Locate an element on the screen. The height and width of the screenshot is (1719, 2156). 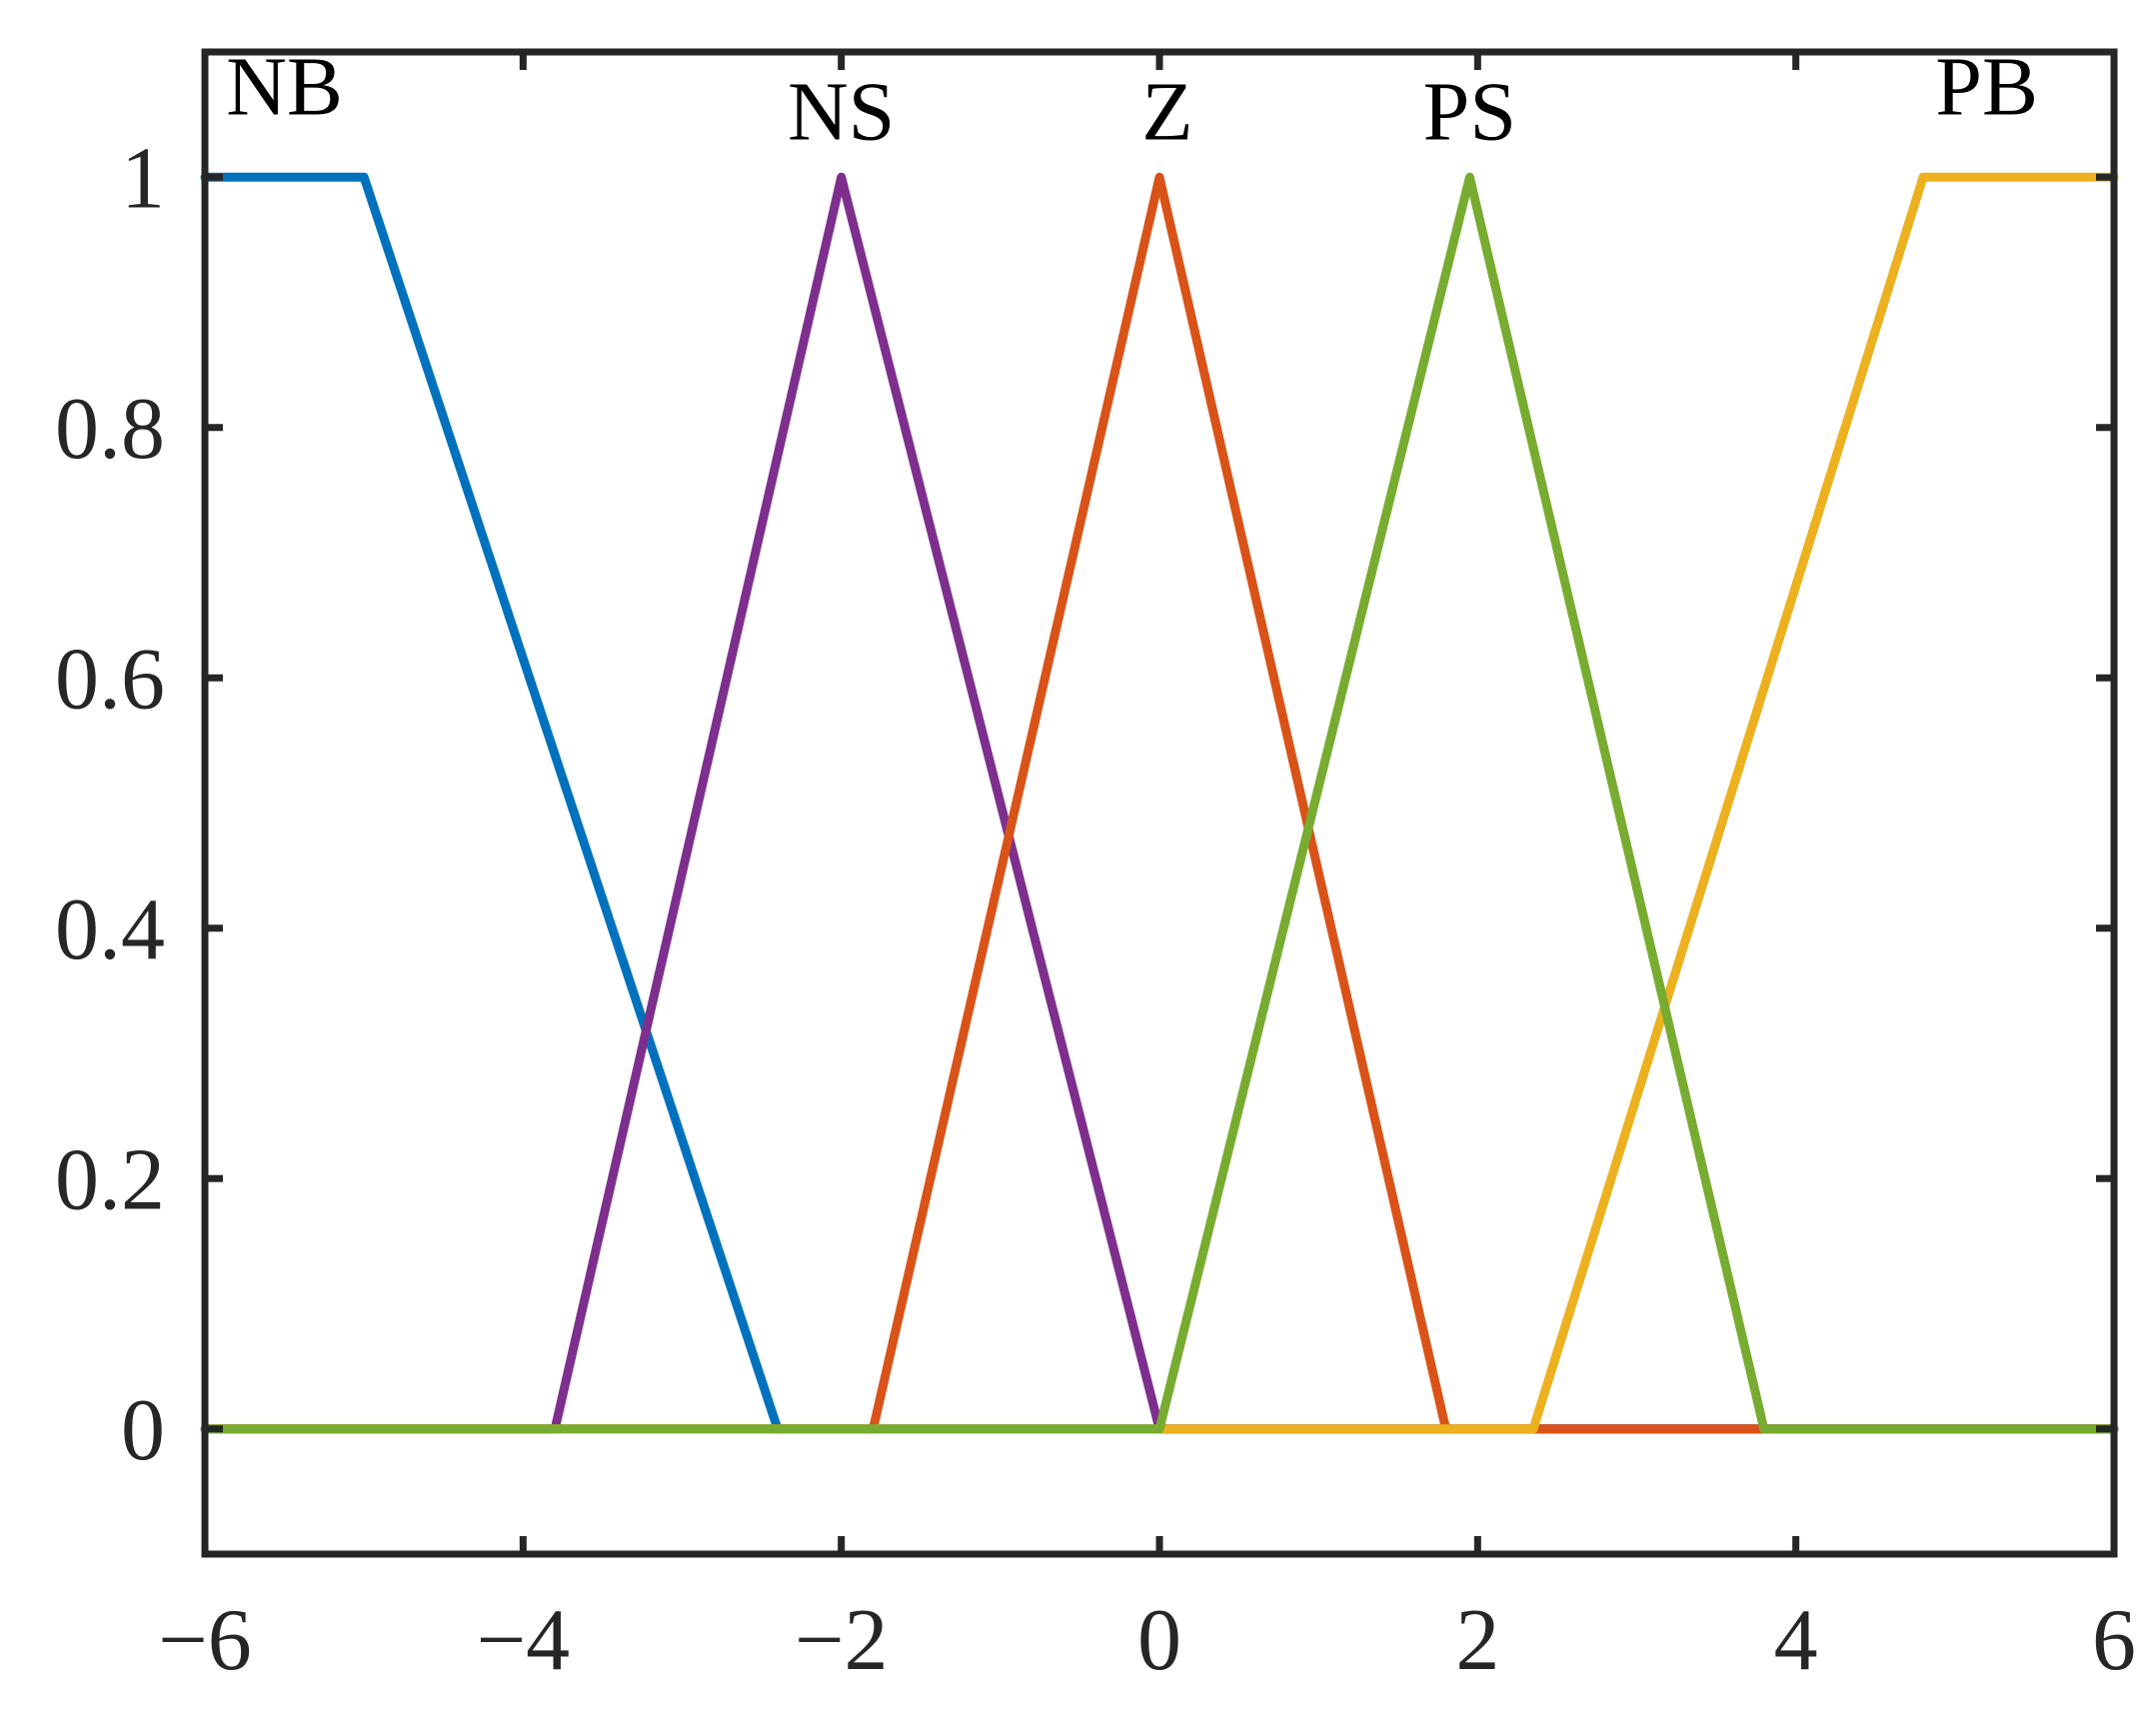
x-tick-label: 4 is located at coordinates (1796, 1640).